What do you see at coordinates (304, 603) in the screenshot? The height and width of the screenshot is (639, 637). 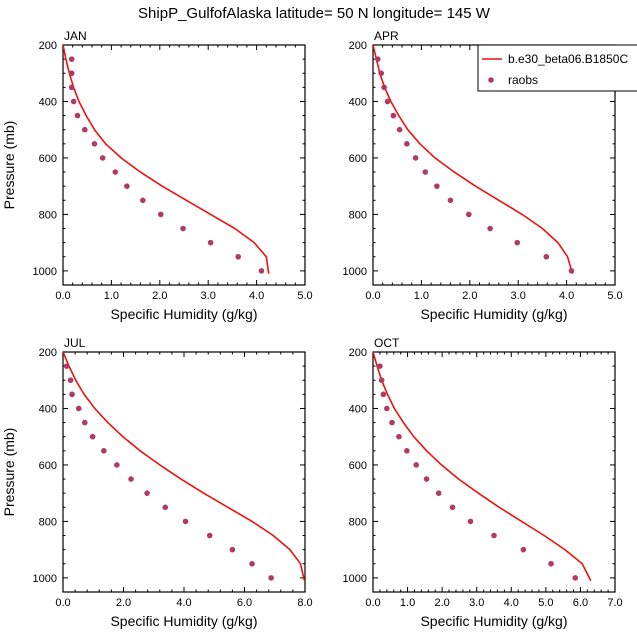 I see `x-tick-label: 8.0` at bounding box center [304, 603].